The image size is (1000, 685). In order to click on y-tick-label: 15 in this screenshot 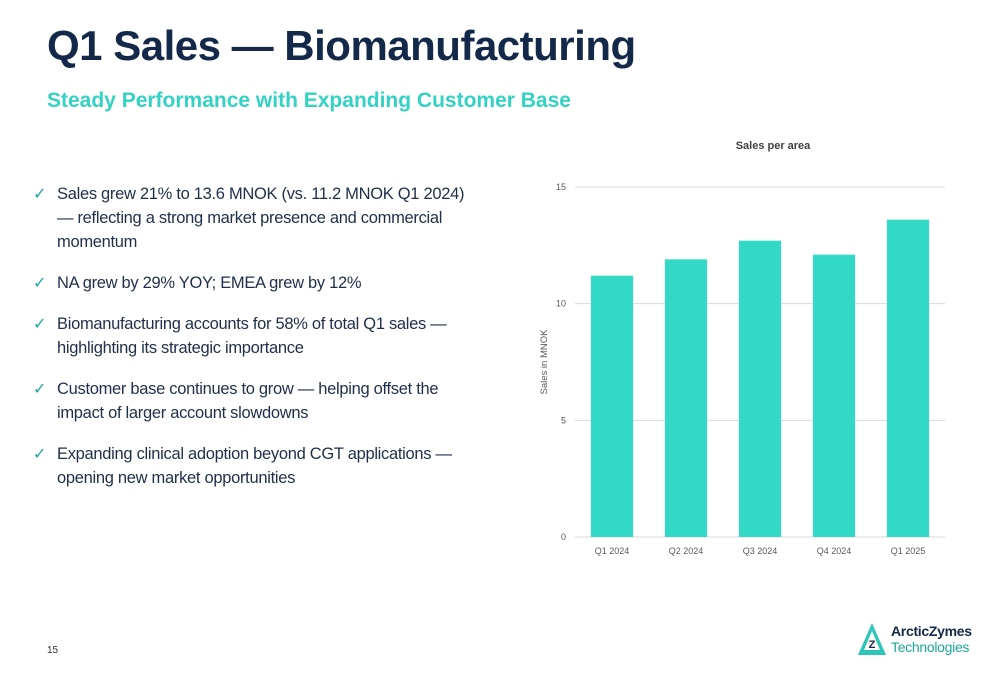, I will do `click(561, 187)`.